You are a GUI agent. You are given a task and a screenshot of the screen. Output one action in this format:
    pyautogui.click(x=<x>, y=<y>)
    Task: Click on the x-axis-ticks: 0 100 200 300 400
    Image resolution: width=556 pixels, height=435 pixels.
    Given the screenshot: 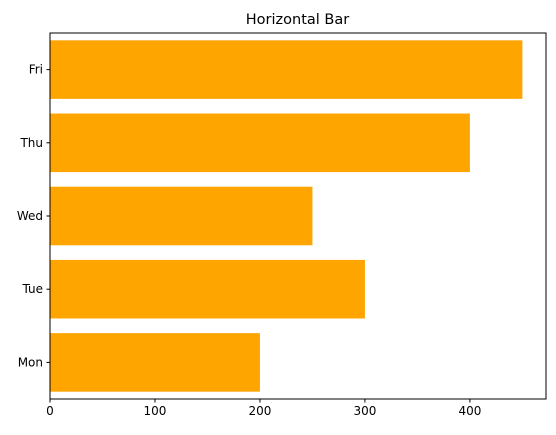 What is the action you would take?
    pyautogui.click(x=263, y=408)
    